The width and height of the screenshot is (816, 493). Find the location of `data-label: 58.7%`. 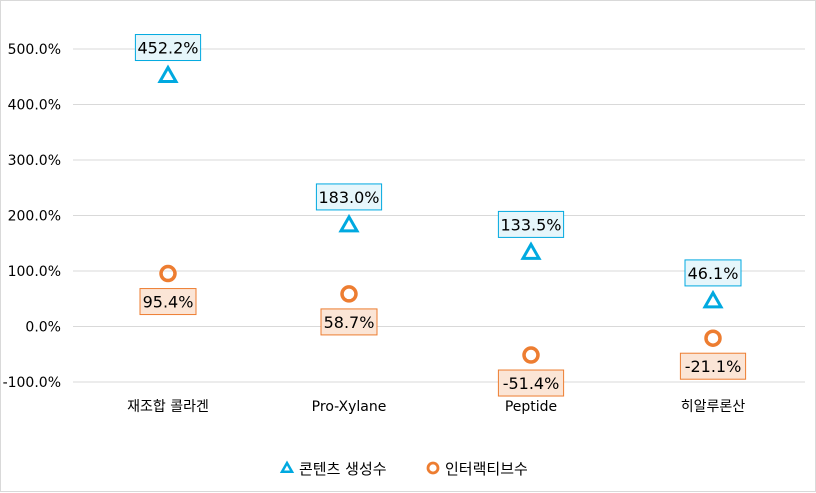

data-label: 58.7% is located at coordinates (349, 322).